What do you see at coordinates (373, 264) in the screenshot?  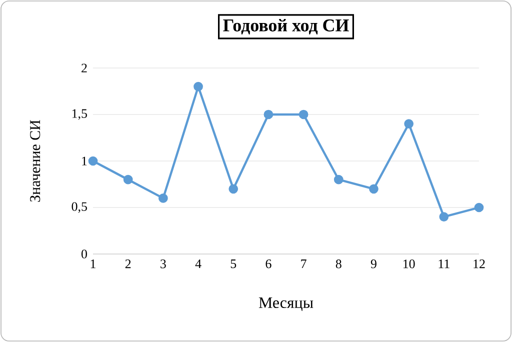 I see `x-tick-label: 9` at bounding box center [373, 264].